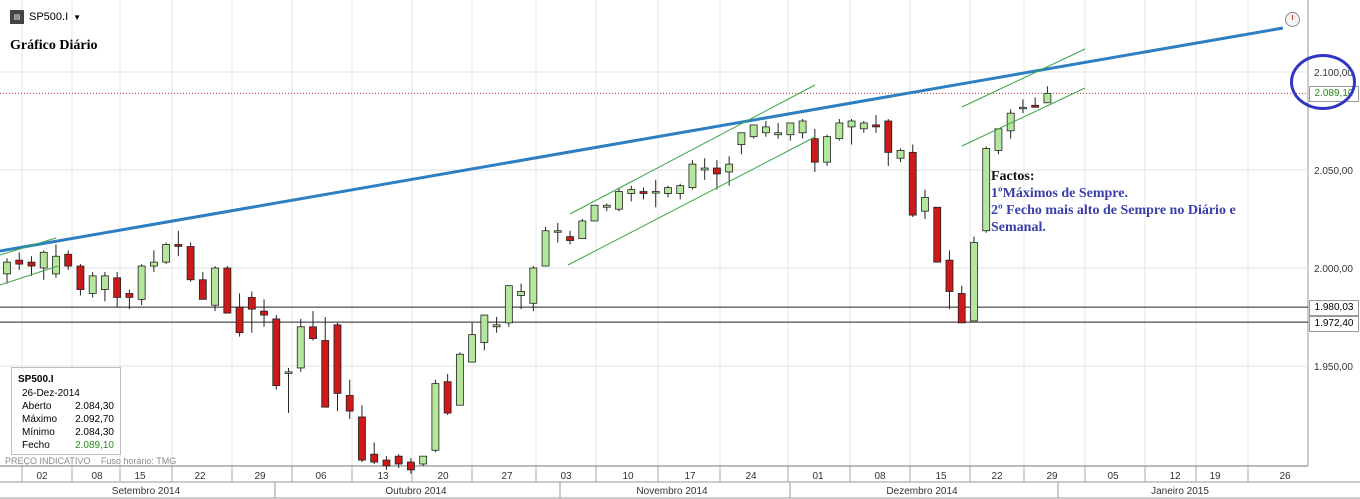 The height and width of the screenshot is (499, 1360). What do you see at coordinates (1113, 476) in the screenshot?
I see `x-day-tick-label: 05` at bounding box center [1113, 476].